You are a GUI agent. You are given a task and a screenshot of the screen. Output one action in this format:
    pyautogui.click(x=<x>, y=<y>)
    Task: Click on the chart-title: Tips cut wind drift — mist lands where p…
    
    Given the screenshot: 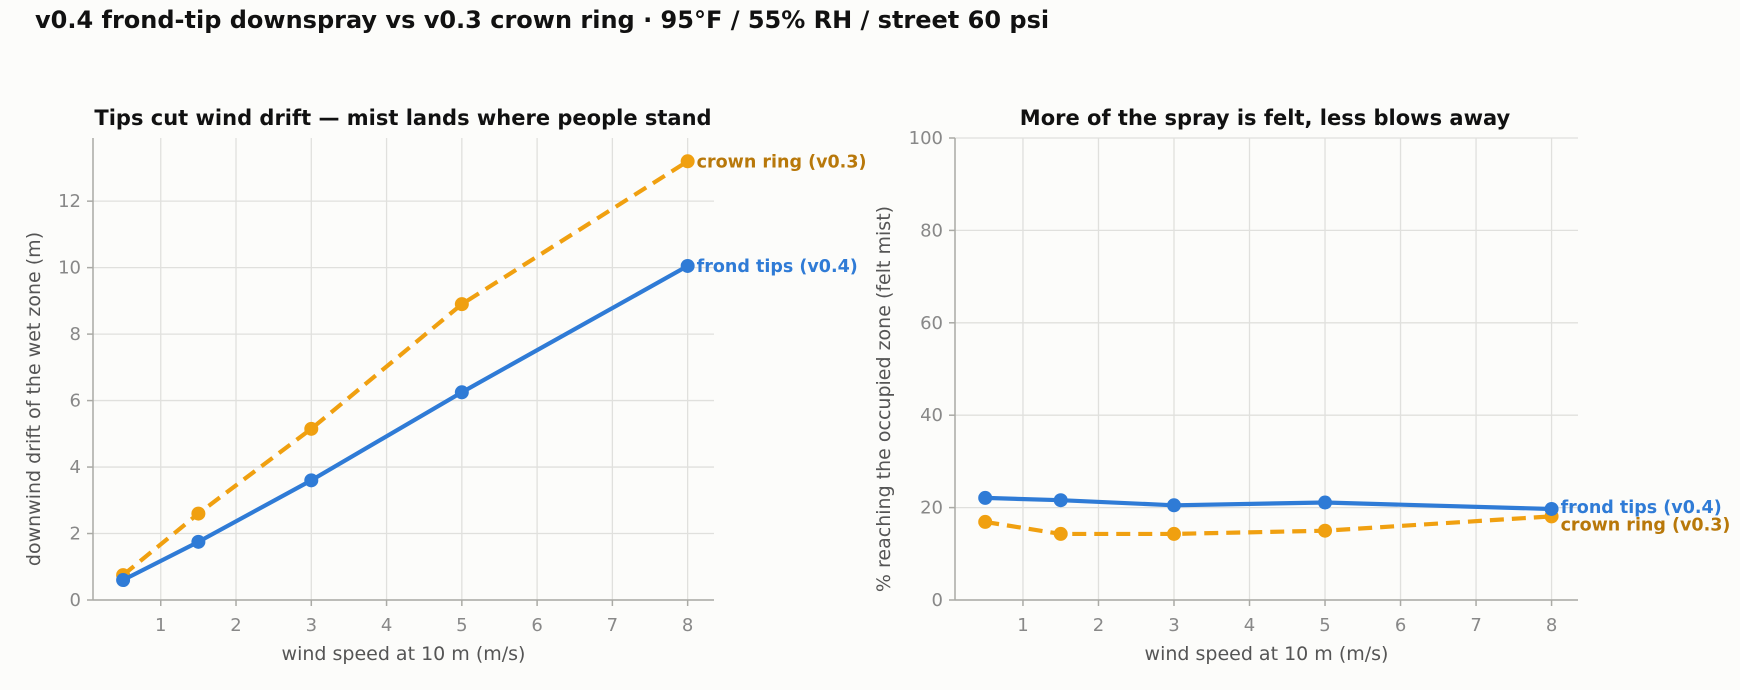 What is the action you would take?
    pyautogui.click(x=402, y=118)
    